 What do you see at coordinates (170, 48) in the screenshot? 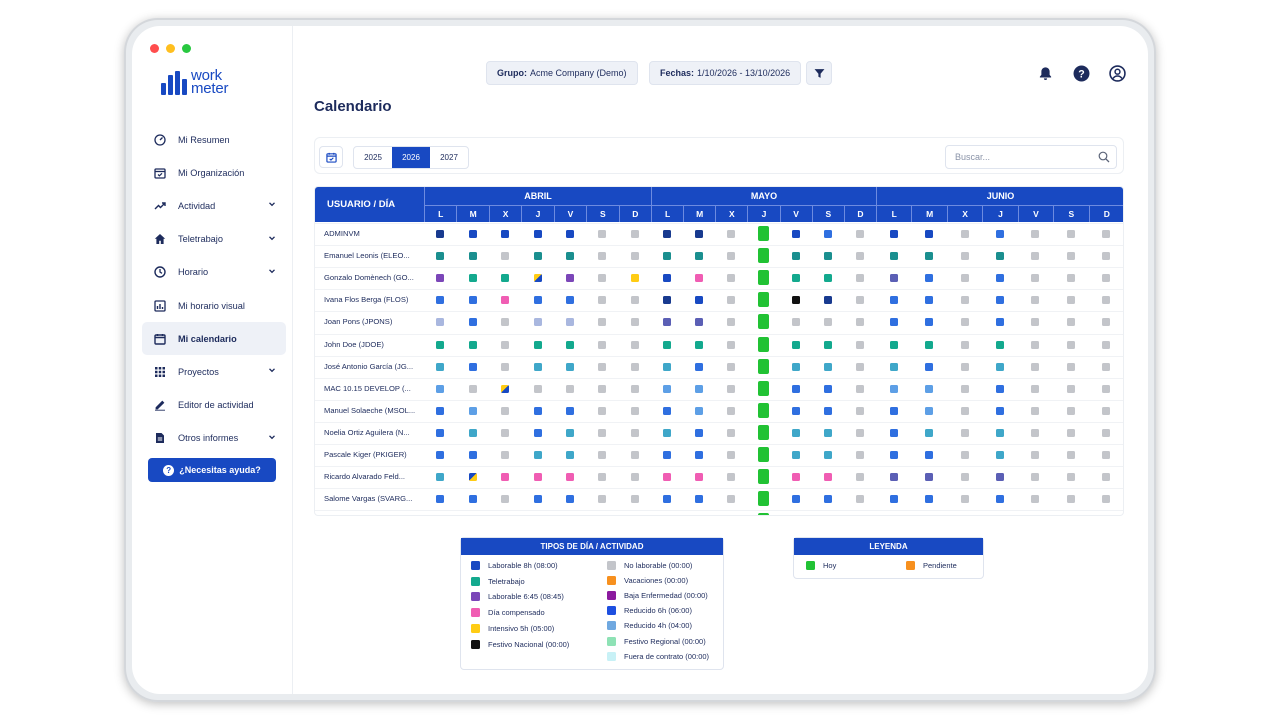
I see `minimize-window-dot` at bounding box center [170, 48].